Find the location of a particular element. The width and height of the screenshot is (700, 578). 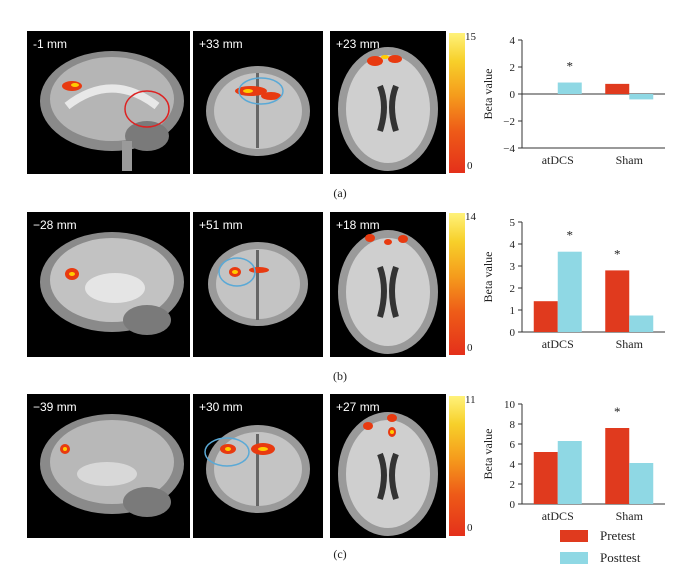

y-tick-label: 5 is located at coordinates (513, 223).